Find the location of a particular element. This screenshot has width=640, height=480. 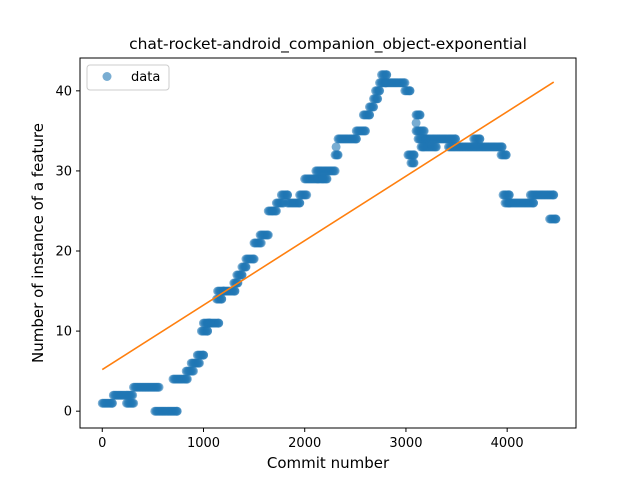

y-tick-label: 30 is located at coordinates (63, 171).